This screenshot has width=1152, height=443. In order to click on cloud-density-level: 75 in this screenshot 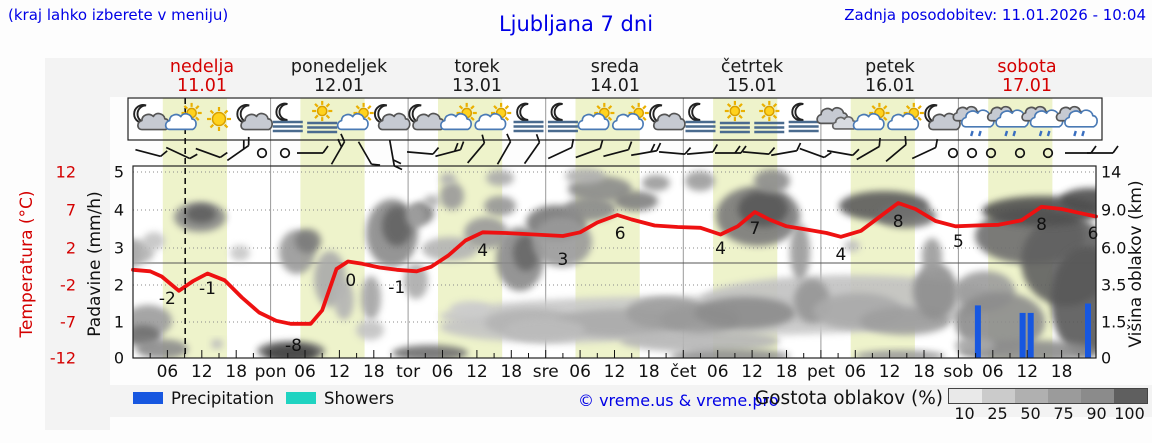, I will do `click(1063, 413)`.